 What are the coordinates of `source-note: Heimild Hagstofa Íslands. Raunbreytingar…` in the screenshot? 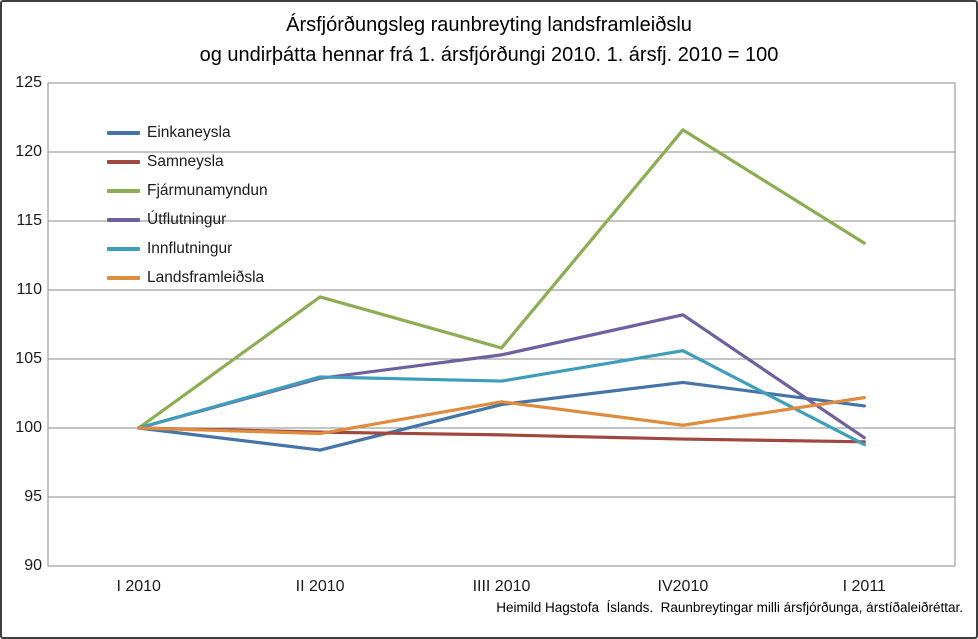 It's located at (729, 607).